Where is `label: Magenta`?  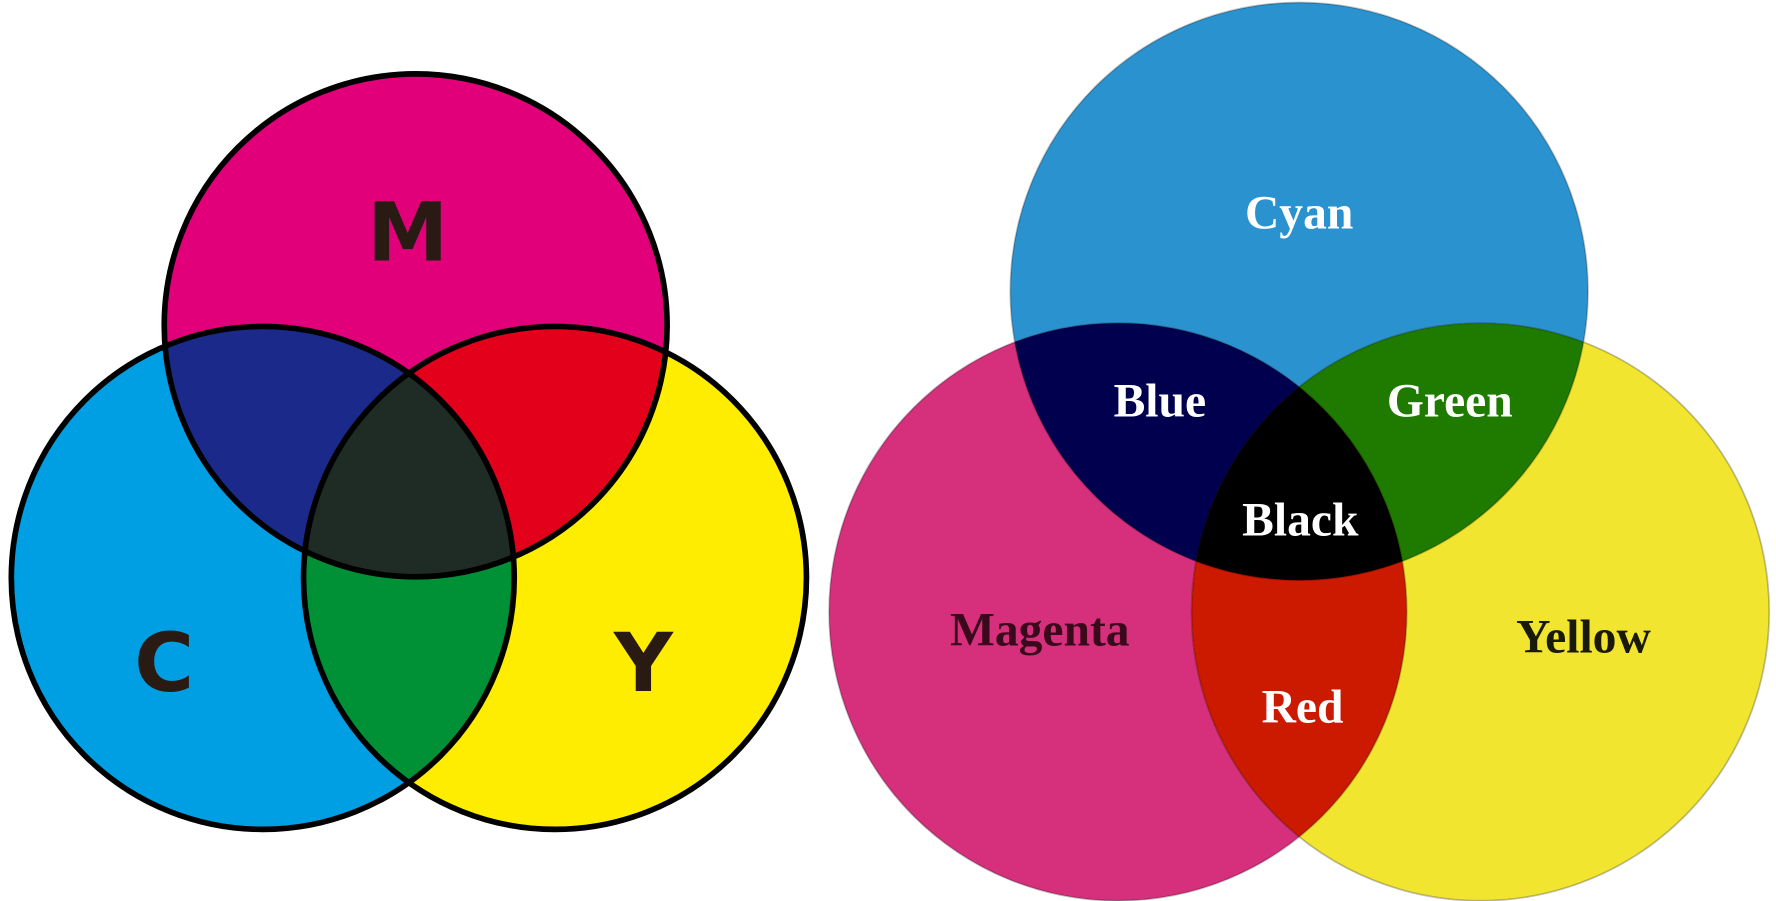 label: Magenta is located at coordinates (1040, 630).